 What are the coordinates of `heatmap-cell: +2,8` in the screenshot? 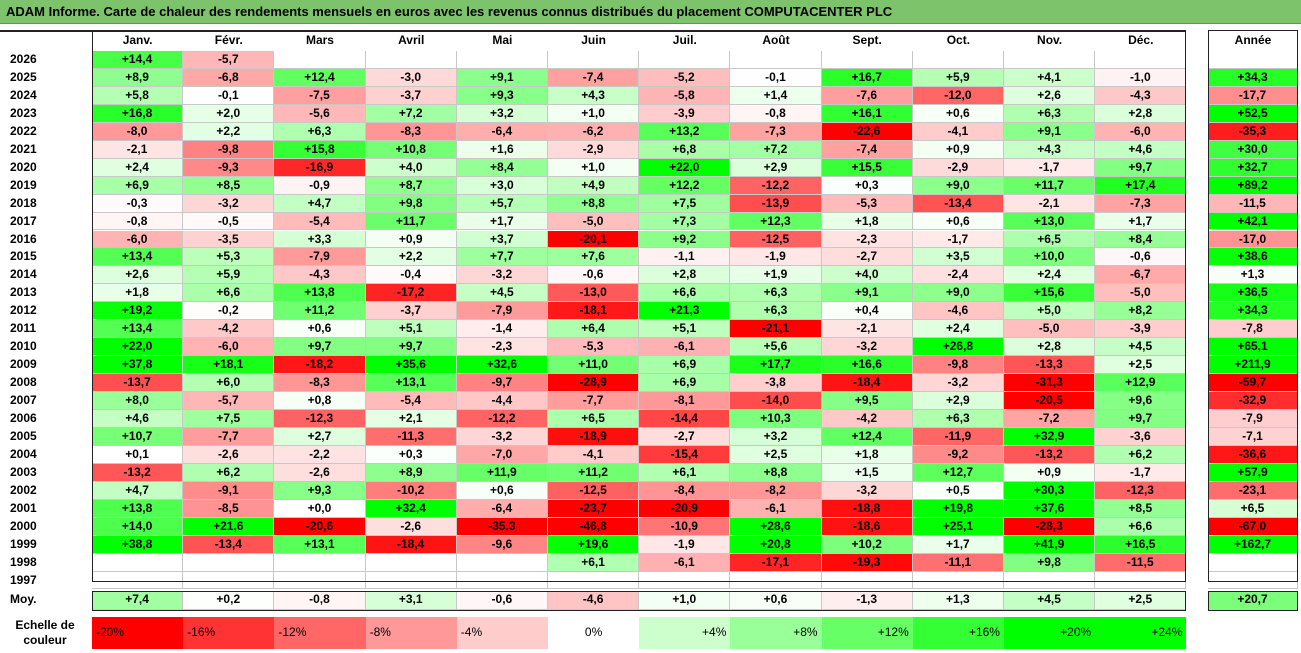 It's located at (1141, 113).